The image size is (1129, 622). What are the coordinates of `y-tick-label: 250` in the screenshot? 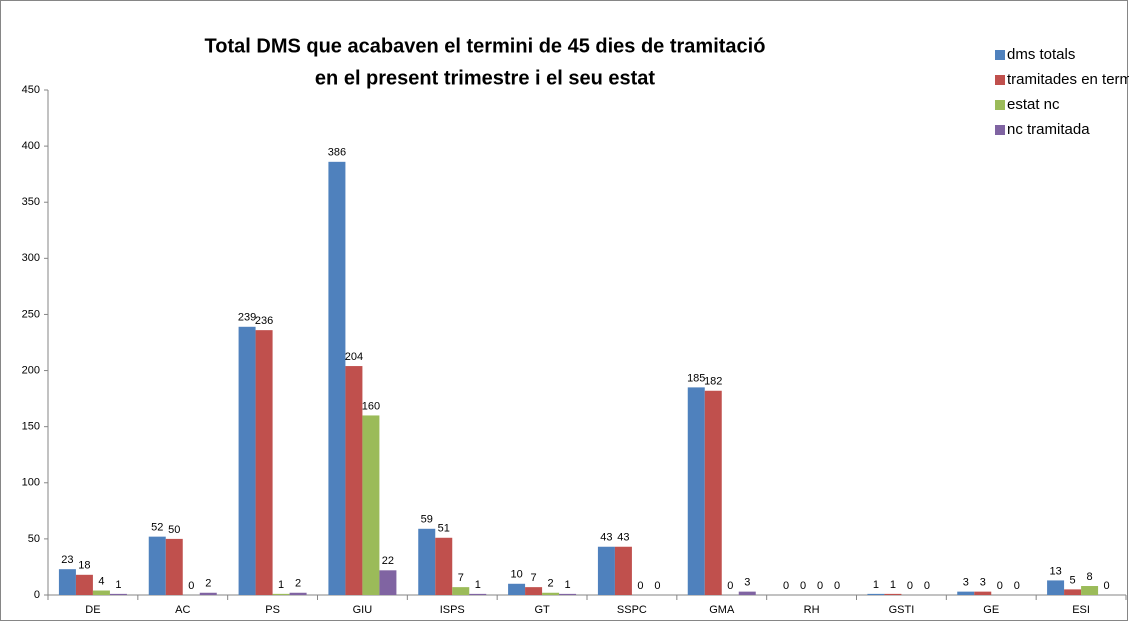 It's located at (31, 314).